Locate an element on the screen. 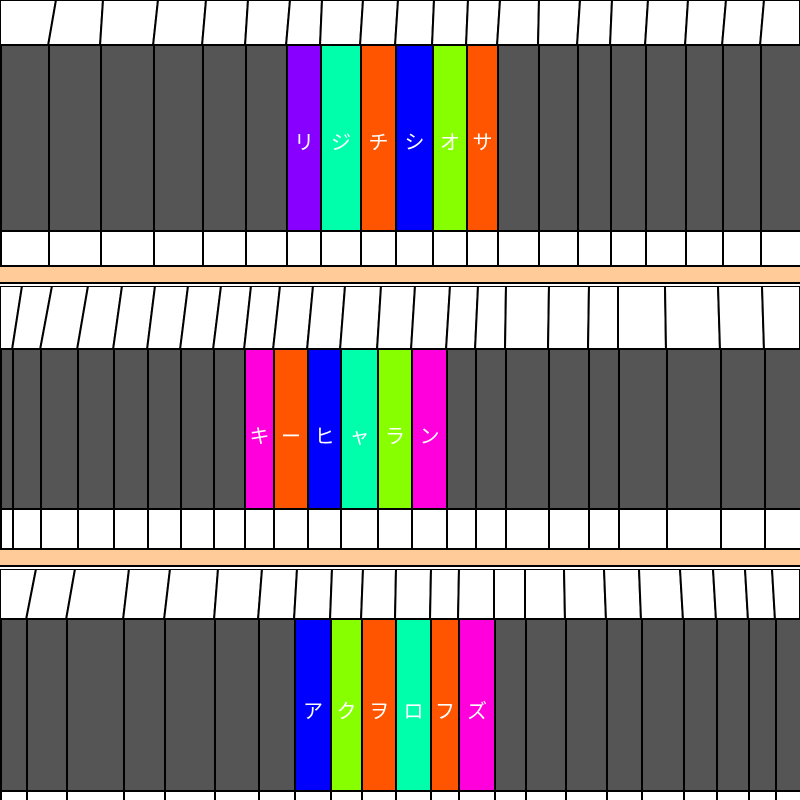  letter-tile: ズ is located at coordinates (477, 705).